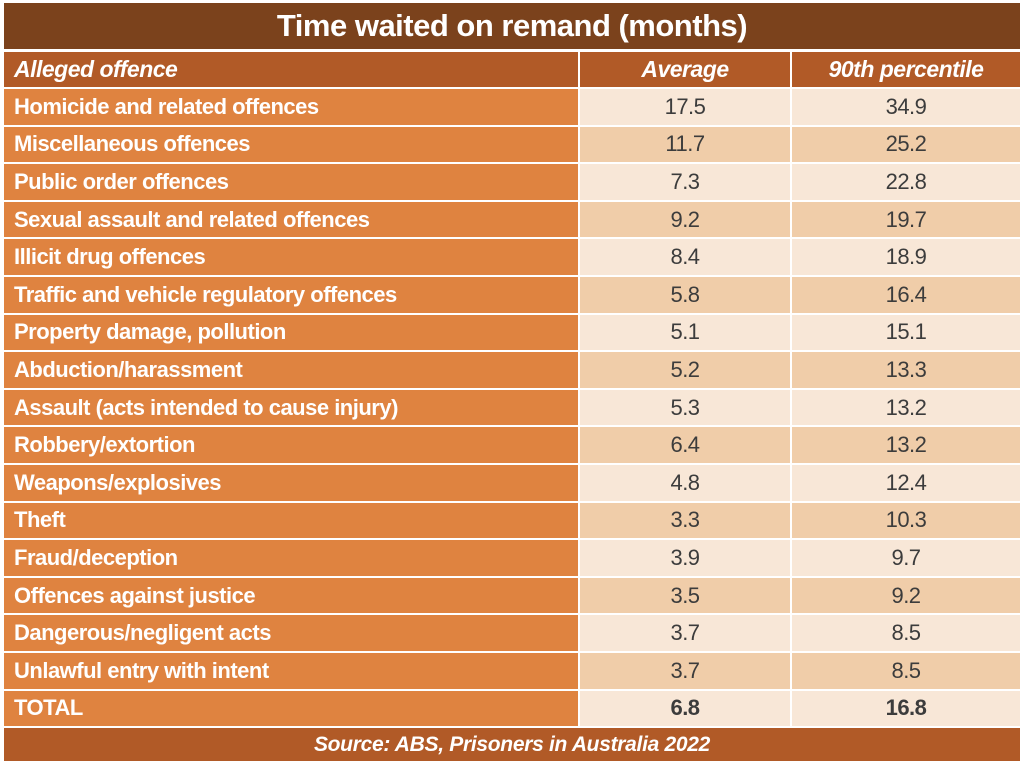 This screenshot has height=762, width=1024. Describe the element at coordinates (291, 294) in the screenshot. I see `offence-label: Traffic and vehicle regulatory offences` at that location.